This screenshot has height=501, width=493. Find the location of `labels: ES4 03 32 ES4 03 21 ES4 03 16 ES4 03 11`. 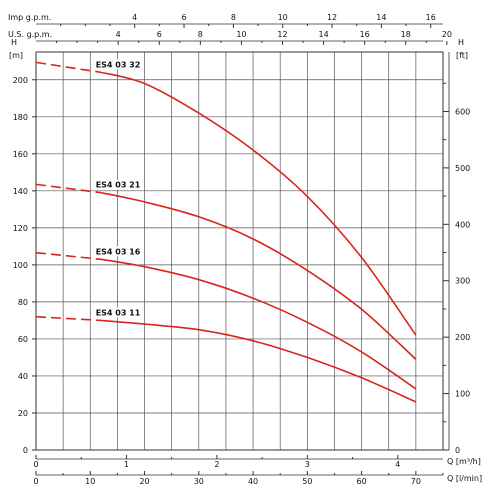

labels: ES4 03 32 ES4 03 21 ES4 03 16 ES4 03 11 is located at coordinates (117, 188).